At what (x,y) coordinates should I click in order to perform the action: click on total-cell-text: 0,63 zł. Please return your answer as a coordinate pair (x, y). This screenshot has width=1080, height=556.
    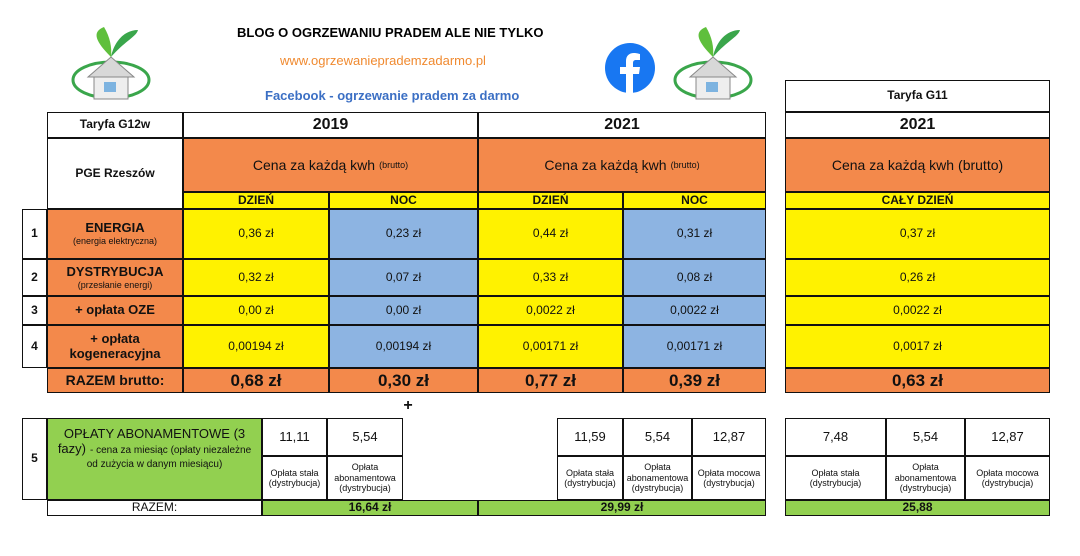
    Looking at the image, I should click on (917, 380).